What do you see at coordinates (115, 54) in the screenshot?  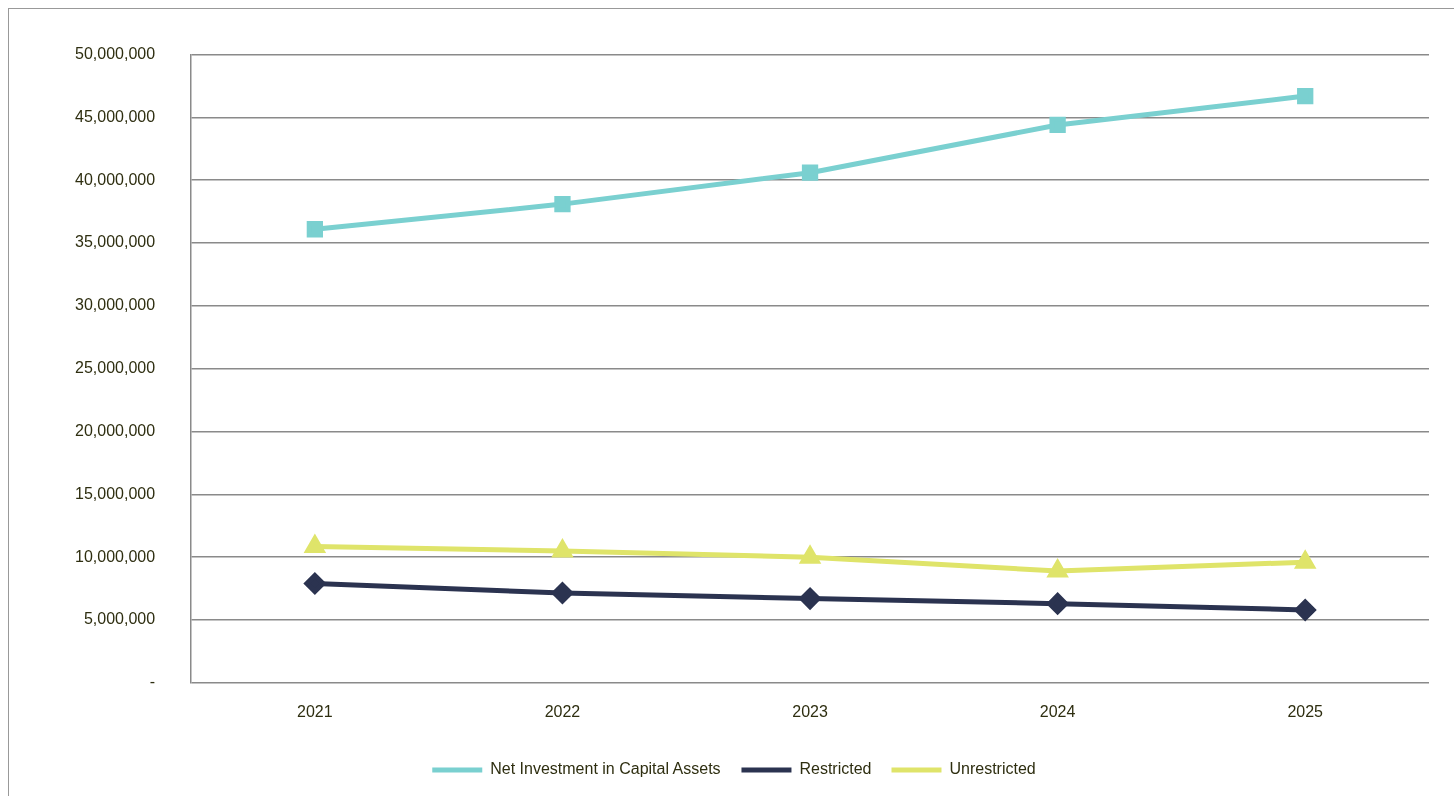 I see `y-tick-label: 50,000,000` at bounding box center [115, 54].